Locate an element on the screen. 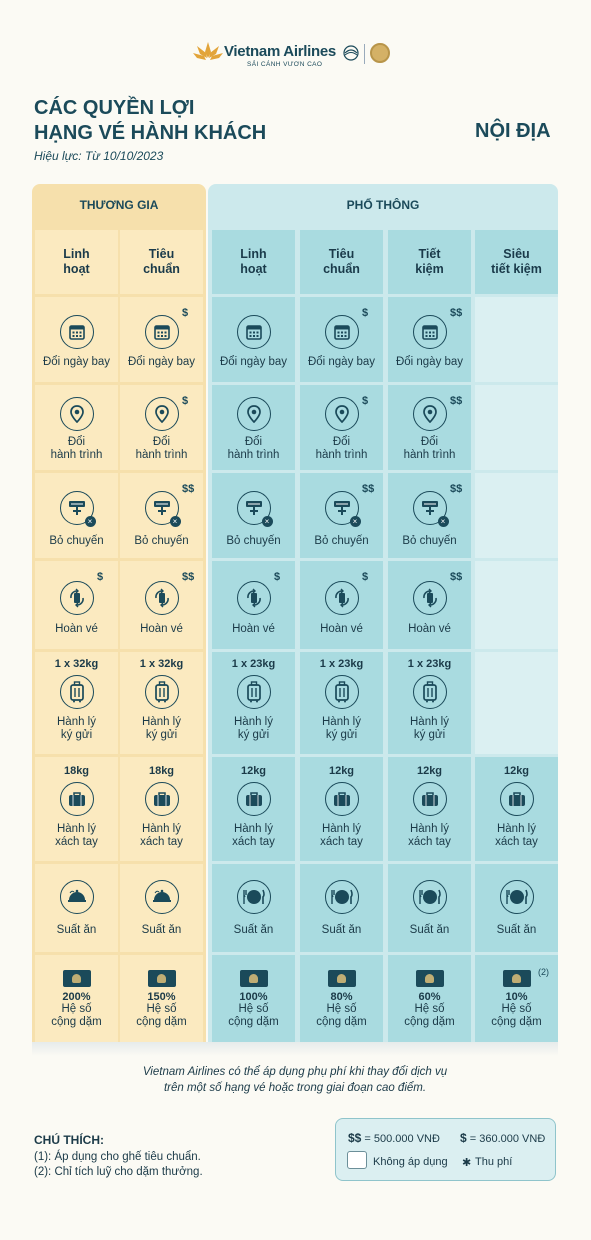 This screenshot has height=1240, width=591. legend-note-1: (1): Áp dụng cho ghế tiêu chuẩn. is located at coordinates (117, 1157).